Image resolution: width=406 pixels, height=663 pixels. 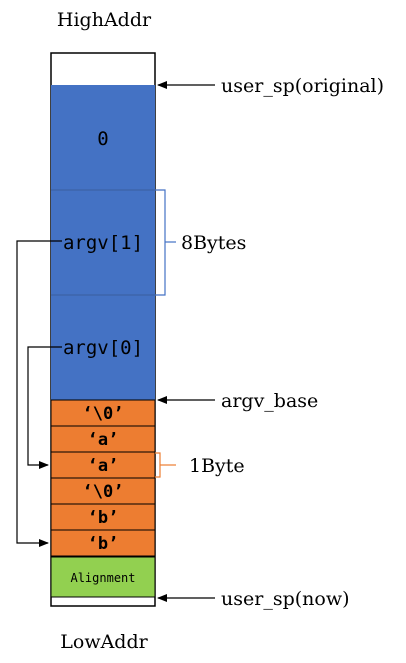 What do you see at coordinates (104, 20) in the screenshot?
I see `high-addr-label: HighAddr` at bounding box center [104, 20].